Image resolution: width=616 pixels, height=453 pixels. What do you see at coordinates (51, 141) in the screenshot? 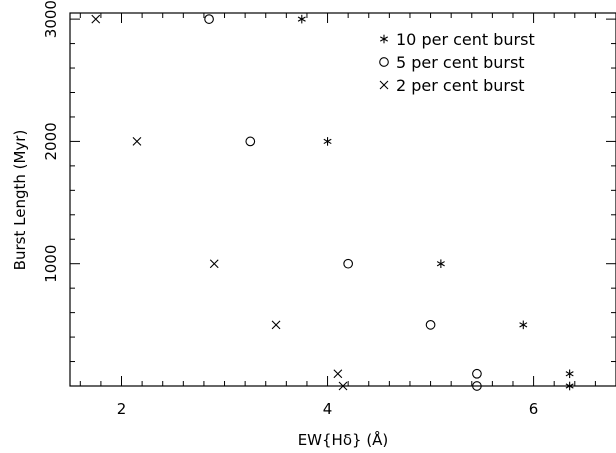
I see `y-tick-label: 2000` at bounding box center [51, 141].